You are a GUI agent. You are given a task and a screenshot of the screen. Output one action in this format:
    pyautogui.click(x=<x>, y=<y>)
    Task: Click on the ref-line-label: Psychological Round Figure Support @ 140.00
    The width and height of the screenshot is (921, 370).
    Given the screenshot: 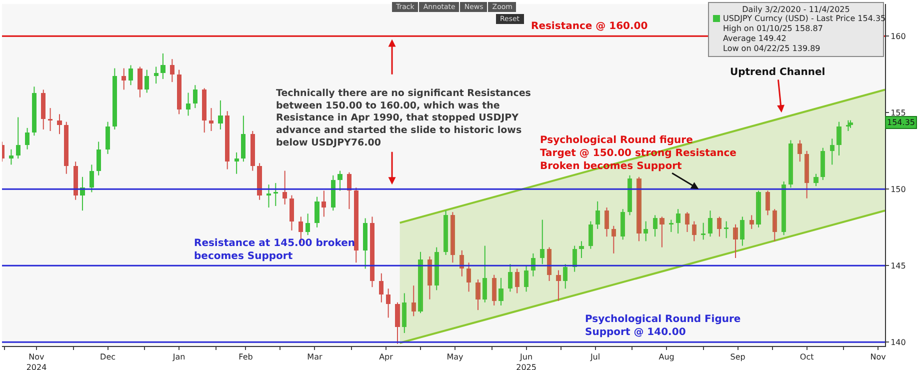 What is the action you would take?
    pyautogui.click(x=663, y=326)
    